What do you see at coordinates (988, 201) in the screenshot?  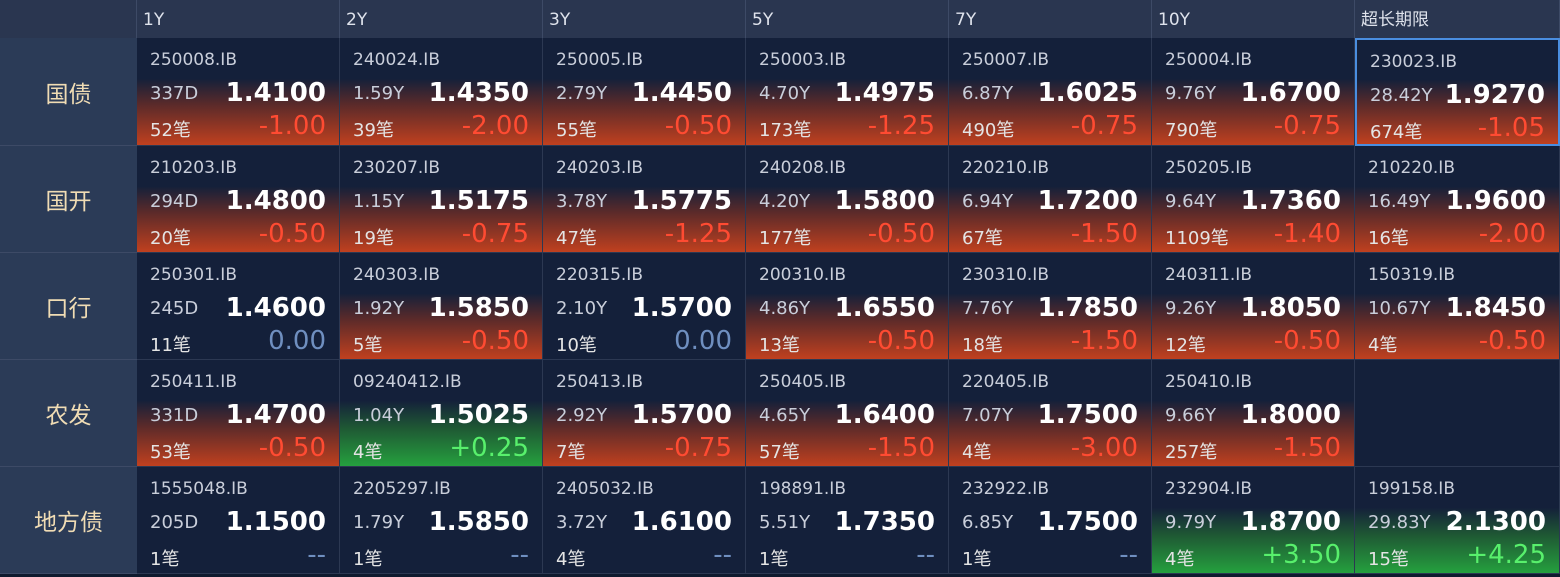 I see `term: 6.94Y` at bounding box center [988, 201].